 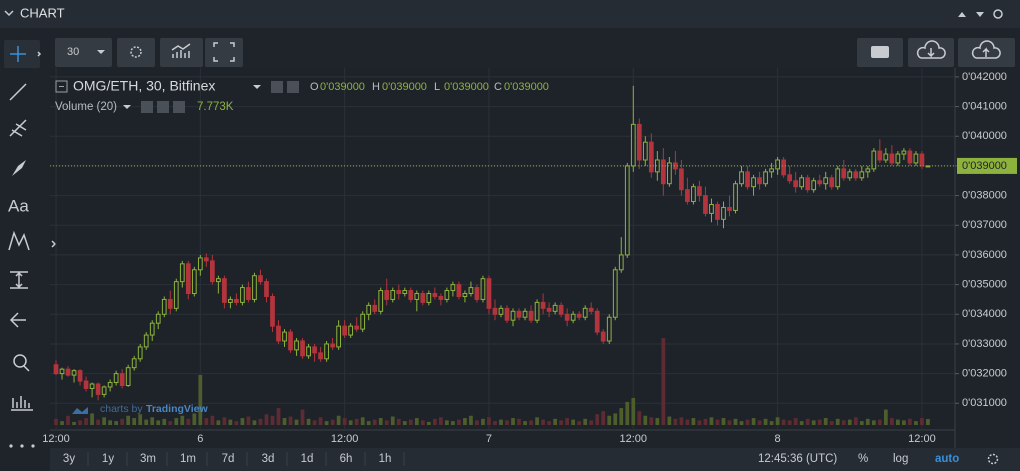 What do you see at coordinates (228, 459) in the screenshot?
I see `range-button: 7d` at bounding box center [228, 459].